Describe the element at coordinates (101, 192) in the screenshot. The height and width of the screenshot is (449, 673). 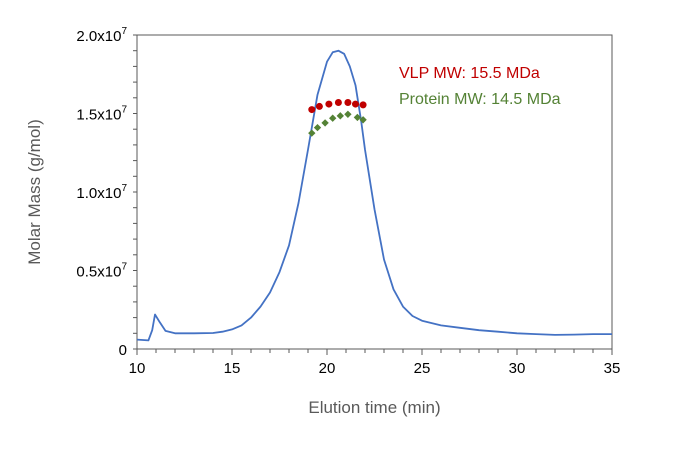
I see `y-tick-label: 1.0x10⁷` at that location.